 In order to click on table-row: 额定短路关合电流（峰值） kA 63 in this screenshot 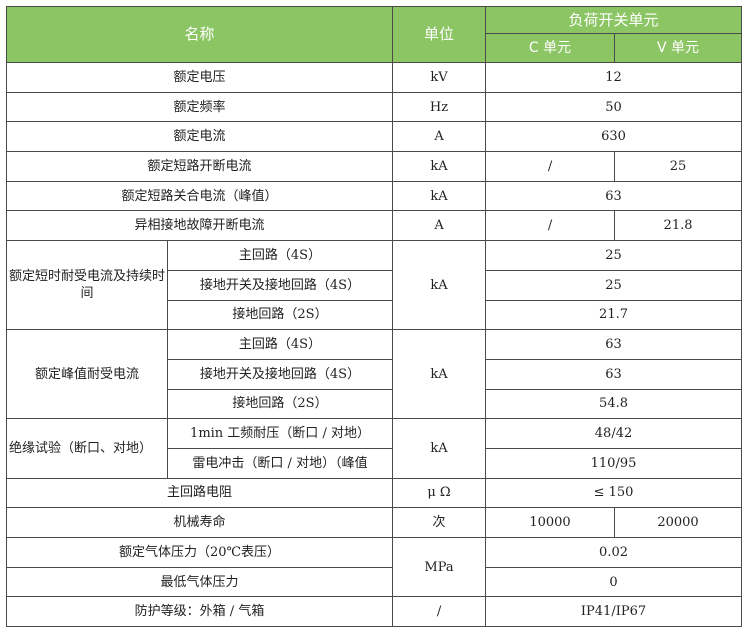, I will do `click(374, 196)`.